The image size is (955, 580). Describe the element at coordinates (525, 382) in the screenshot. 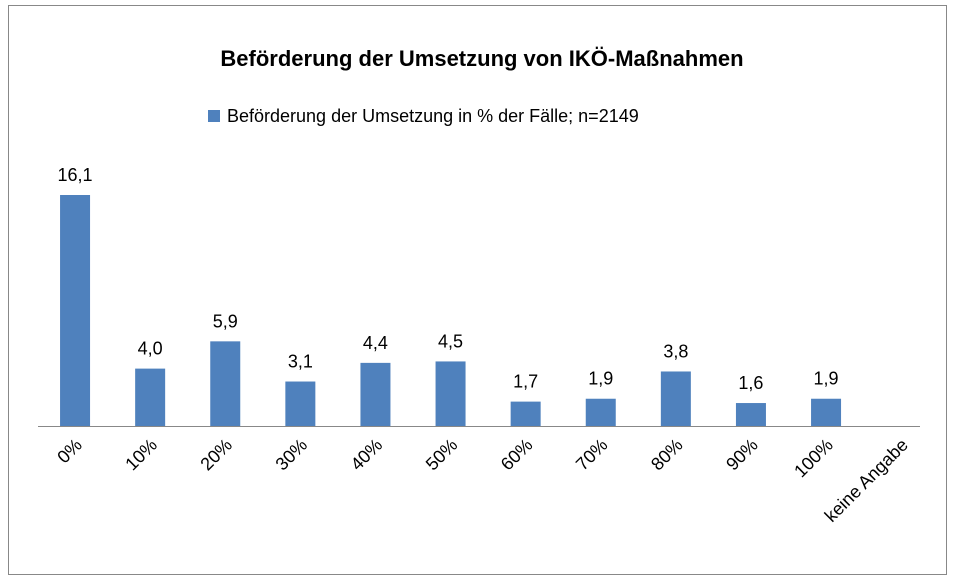

I see `data-label: 1,7` at that location.